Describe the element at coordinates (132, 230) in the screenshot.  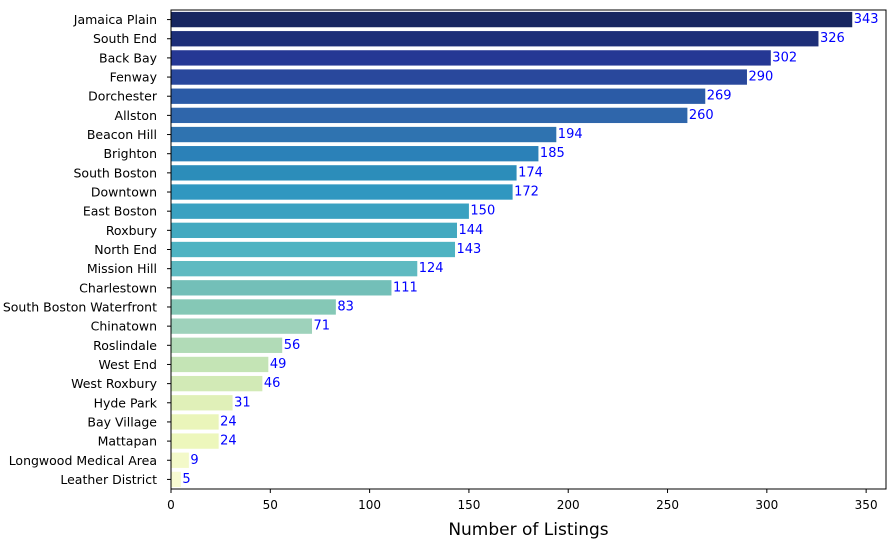
I see `category-label: Roxbury` at that location.